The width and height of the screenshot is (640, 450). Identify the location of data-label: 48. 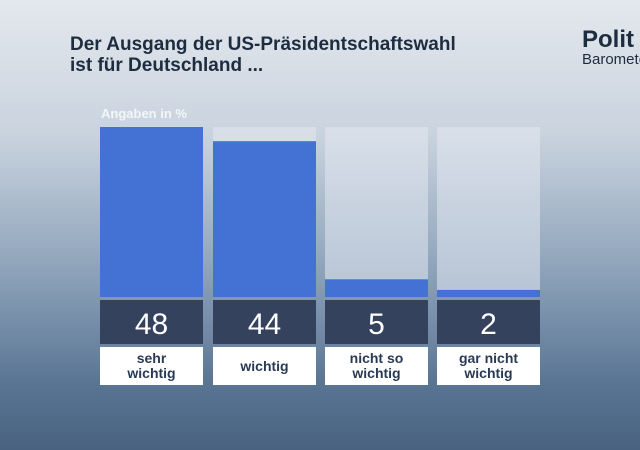
(151, 324).